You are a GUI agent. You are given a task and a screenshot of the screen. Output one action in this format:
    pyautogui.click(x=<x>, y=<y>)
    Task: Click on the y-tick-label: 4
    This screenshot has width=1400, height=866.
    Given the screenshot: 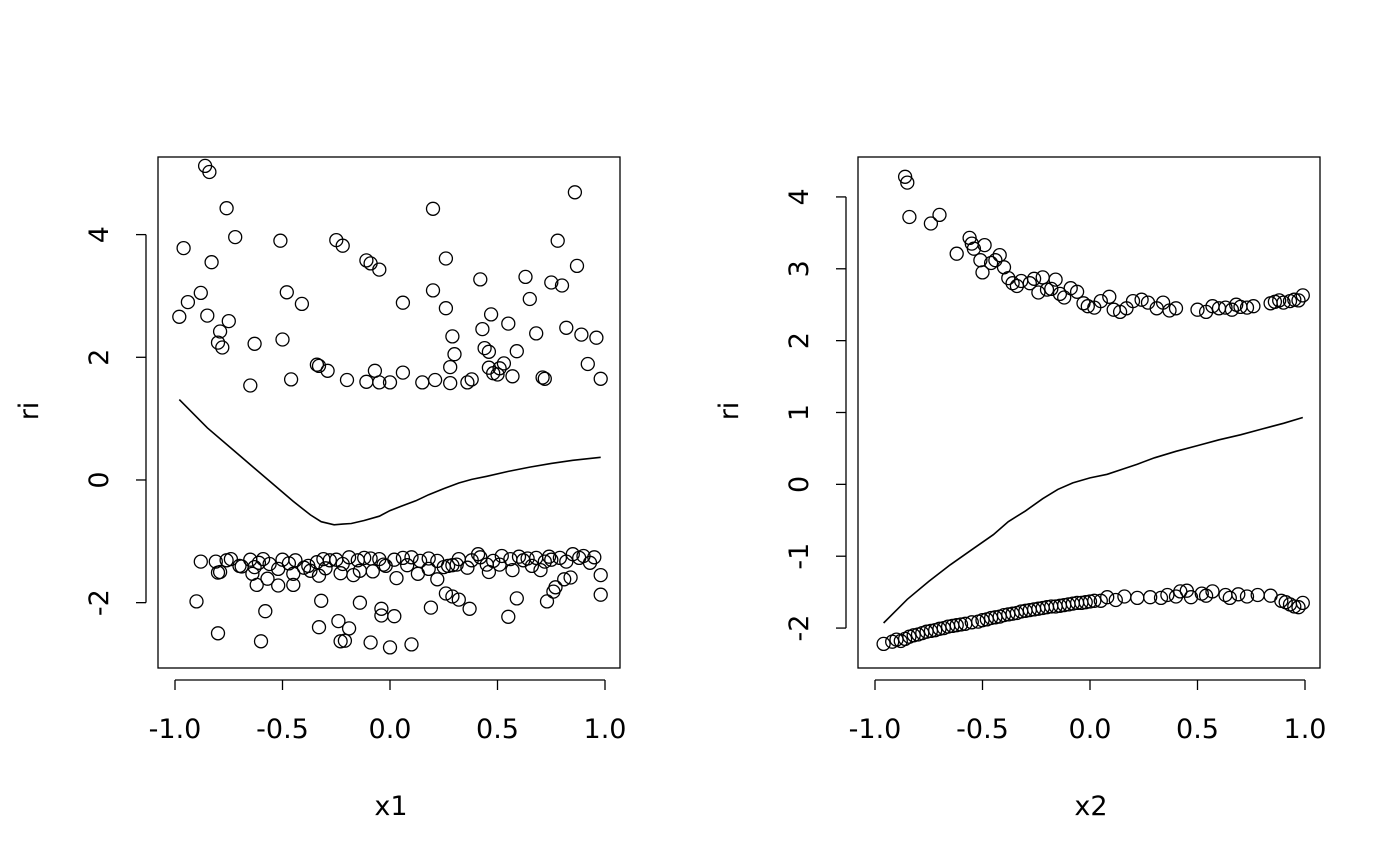 What is the action you would take?
    pyautogui.click(x=99, y=234)
    